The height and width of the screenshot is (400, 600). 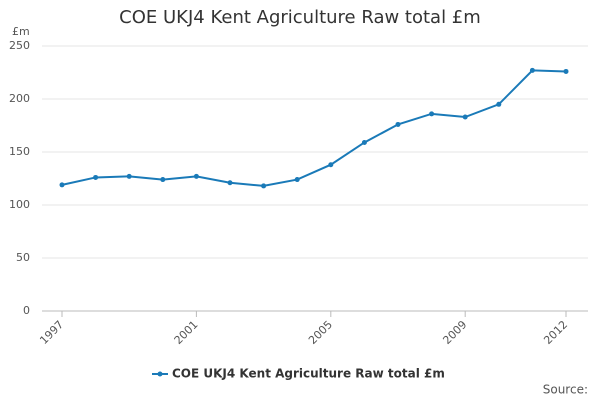 What do you see at coordinates (300, 17) in the screenshot?
I see `chart-title: COE UKJ4 Kent Agriculture Raw total £m` at bounding box center [300, 17].